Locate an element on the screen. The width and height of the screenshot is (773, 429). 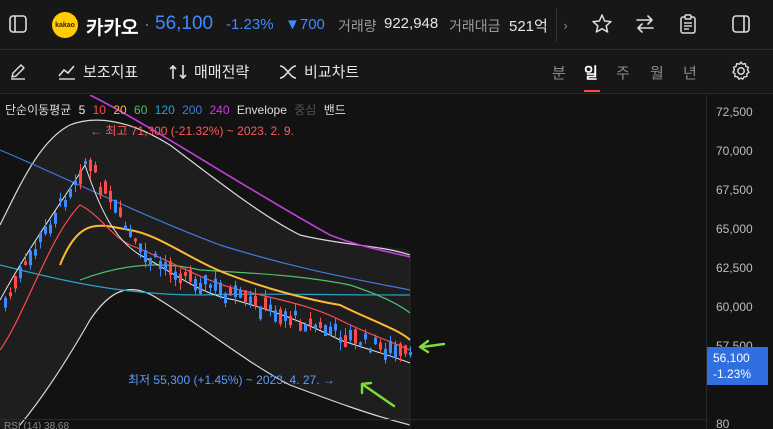
y-tick: 70,000 is located at coordinates (734, 151).